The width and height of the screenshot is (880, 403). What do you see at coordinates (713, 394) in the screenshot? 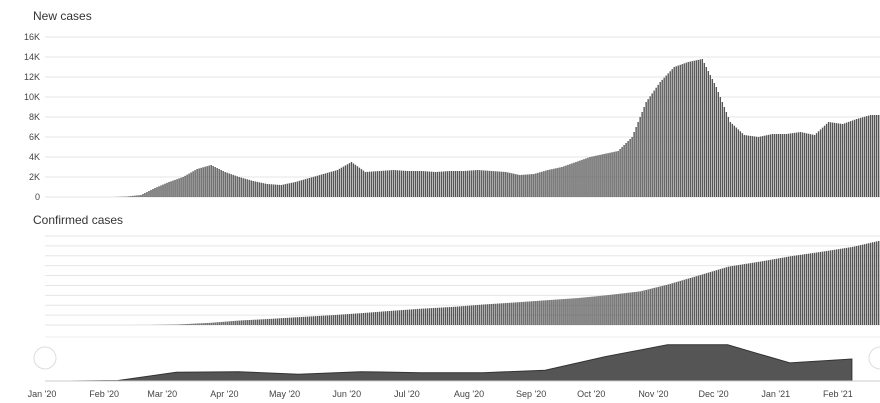
I see `navigator-x-tick-label: Dec '20` at bounding box center [713, 394].